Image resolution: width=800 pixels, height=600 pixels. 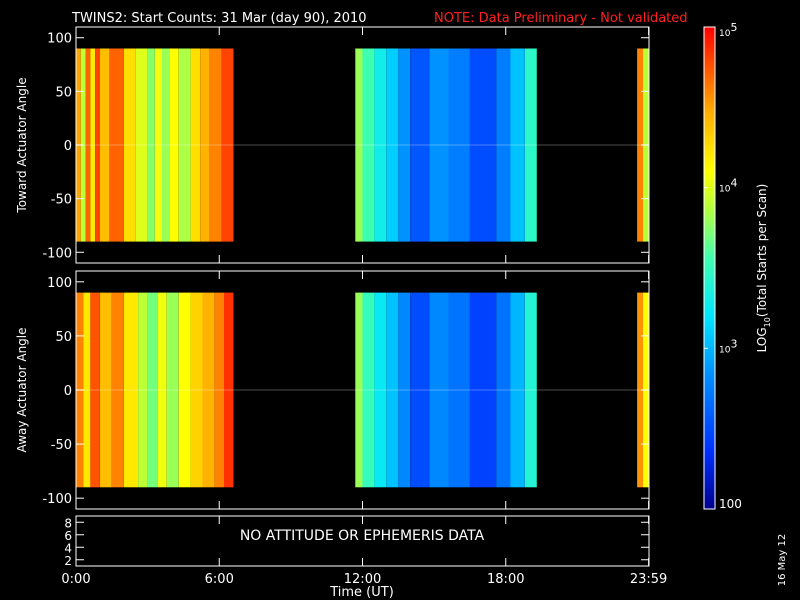 I want to click on toward-y-label: Toward Actuator Angle, so click(x=22, y=145).